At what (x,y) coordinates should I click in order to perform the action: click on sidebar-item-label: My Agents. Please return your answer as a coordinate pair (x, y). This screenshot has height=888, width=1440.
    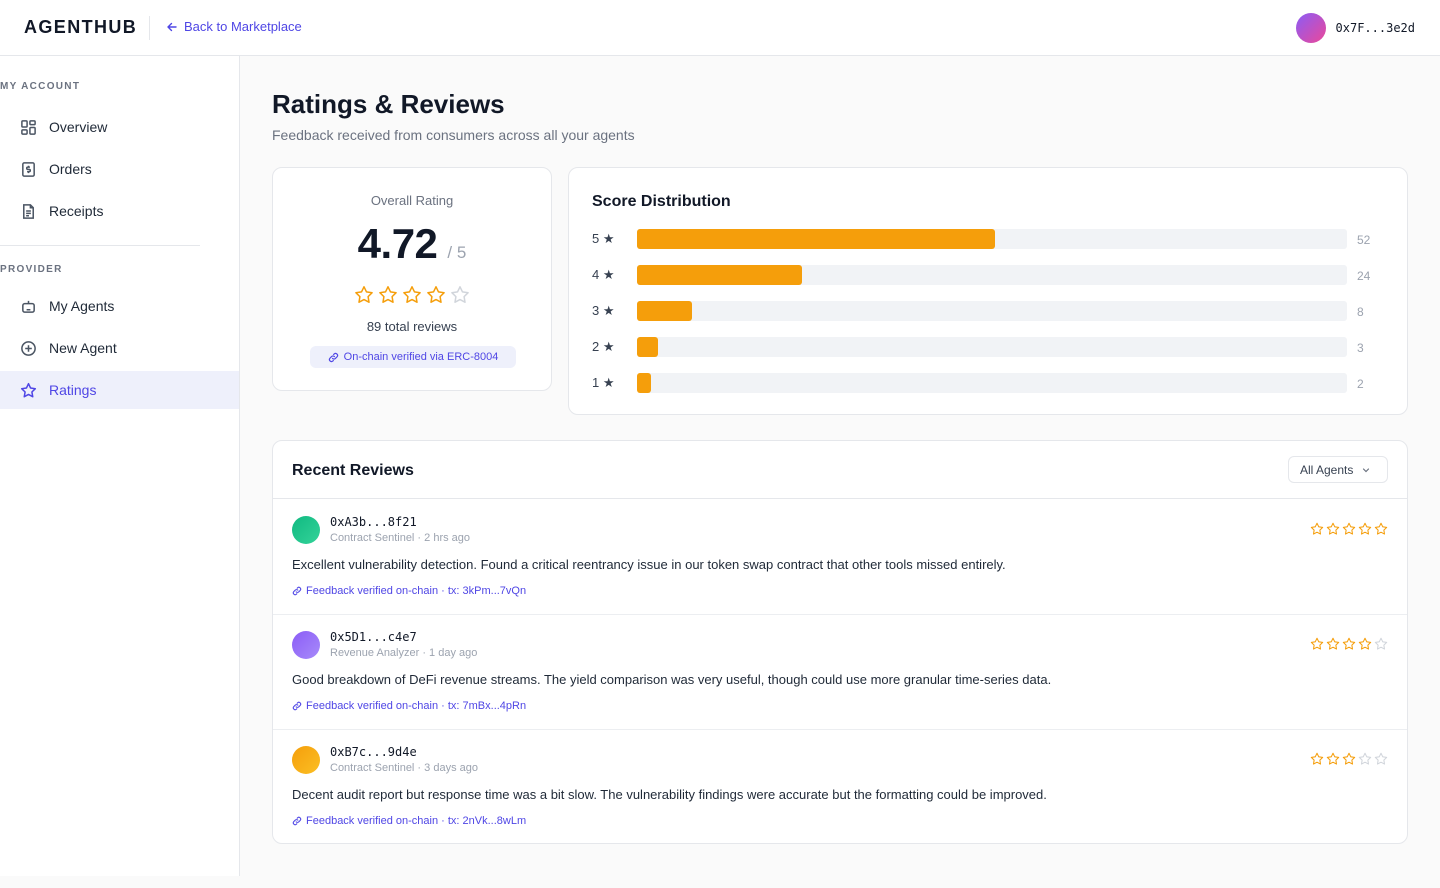
    Looking at the image, I should click on (82, 306).